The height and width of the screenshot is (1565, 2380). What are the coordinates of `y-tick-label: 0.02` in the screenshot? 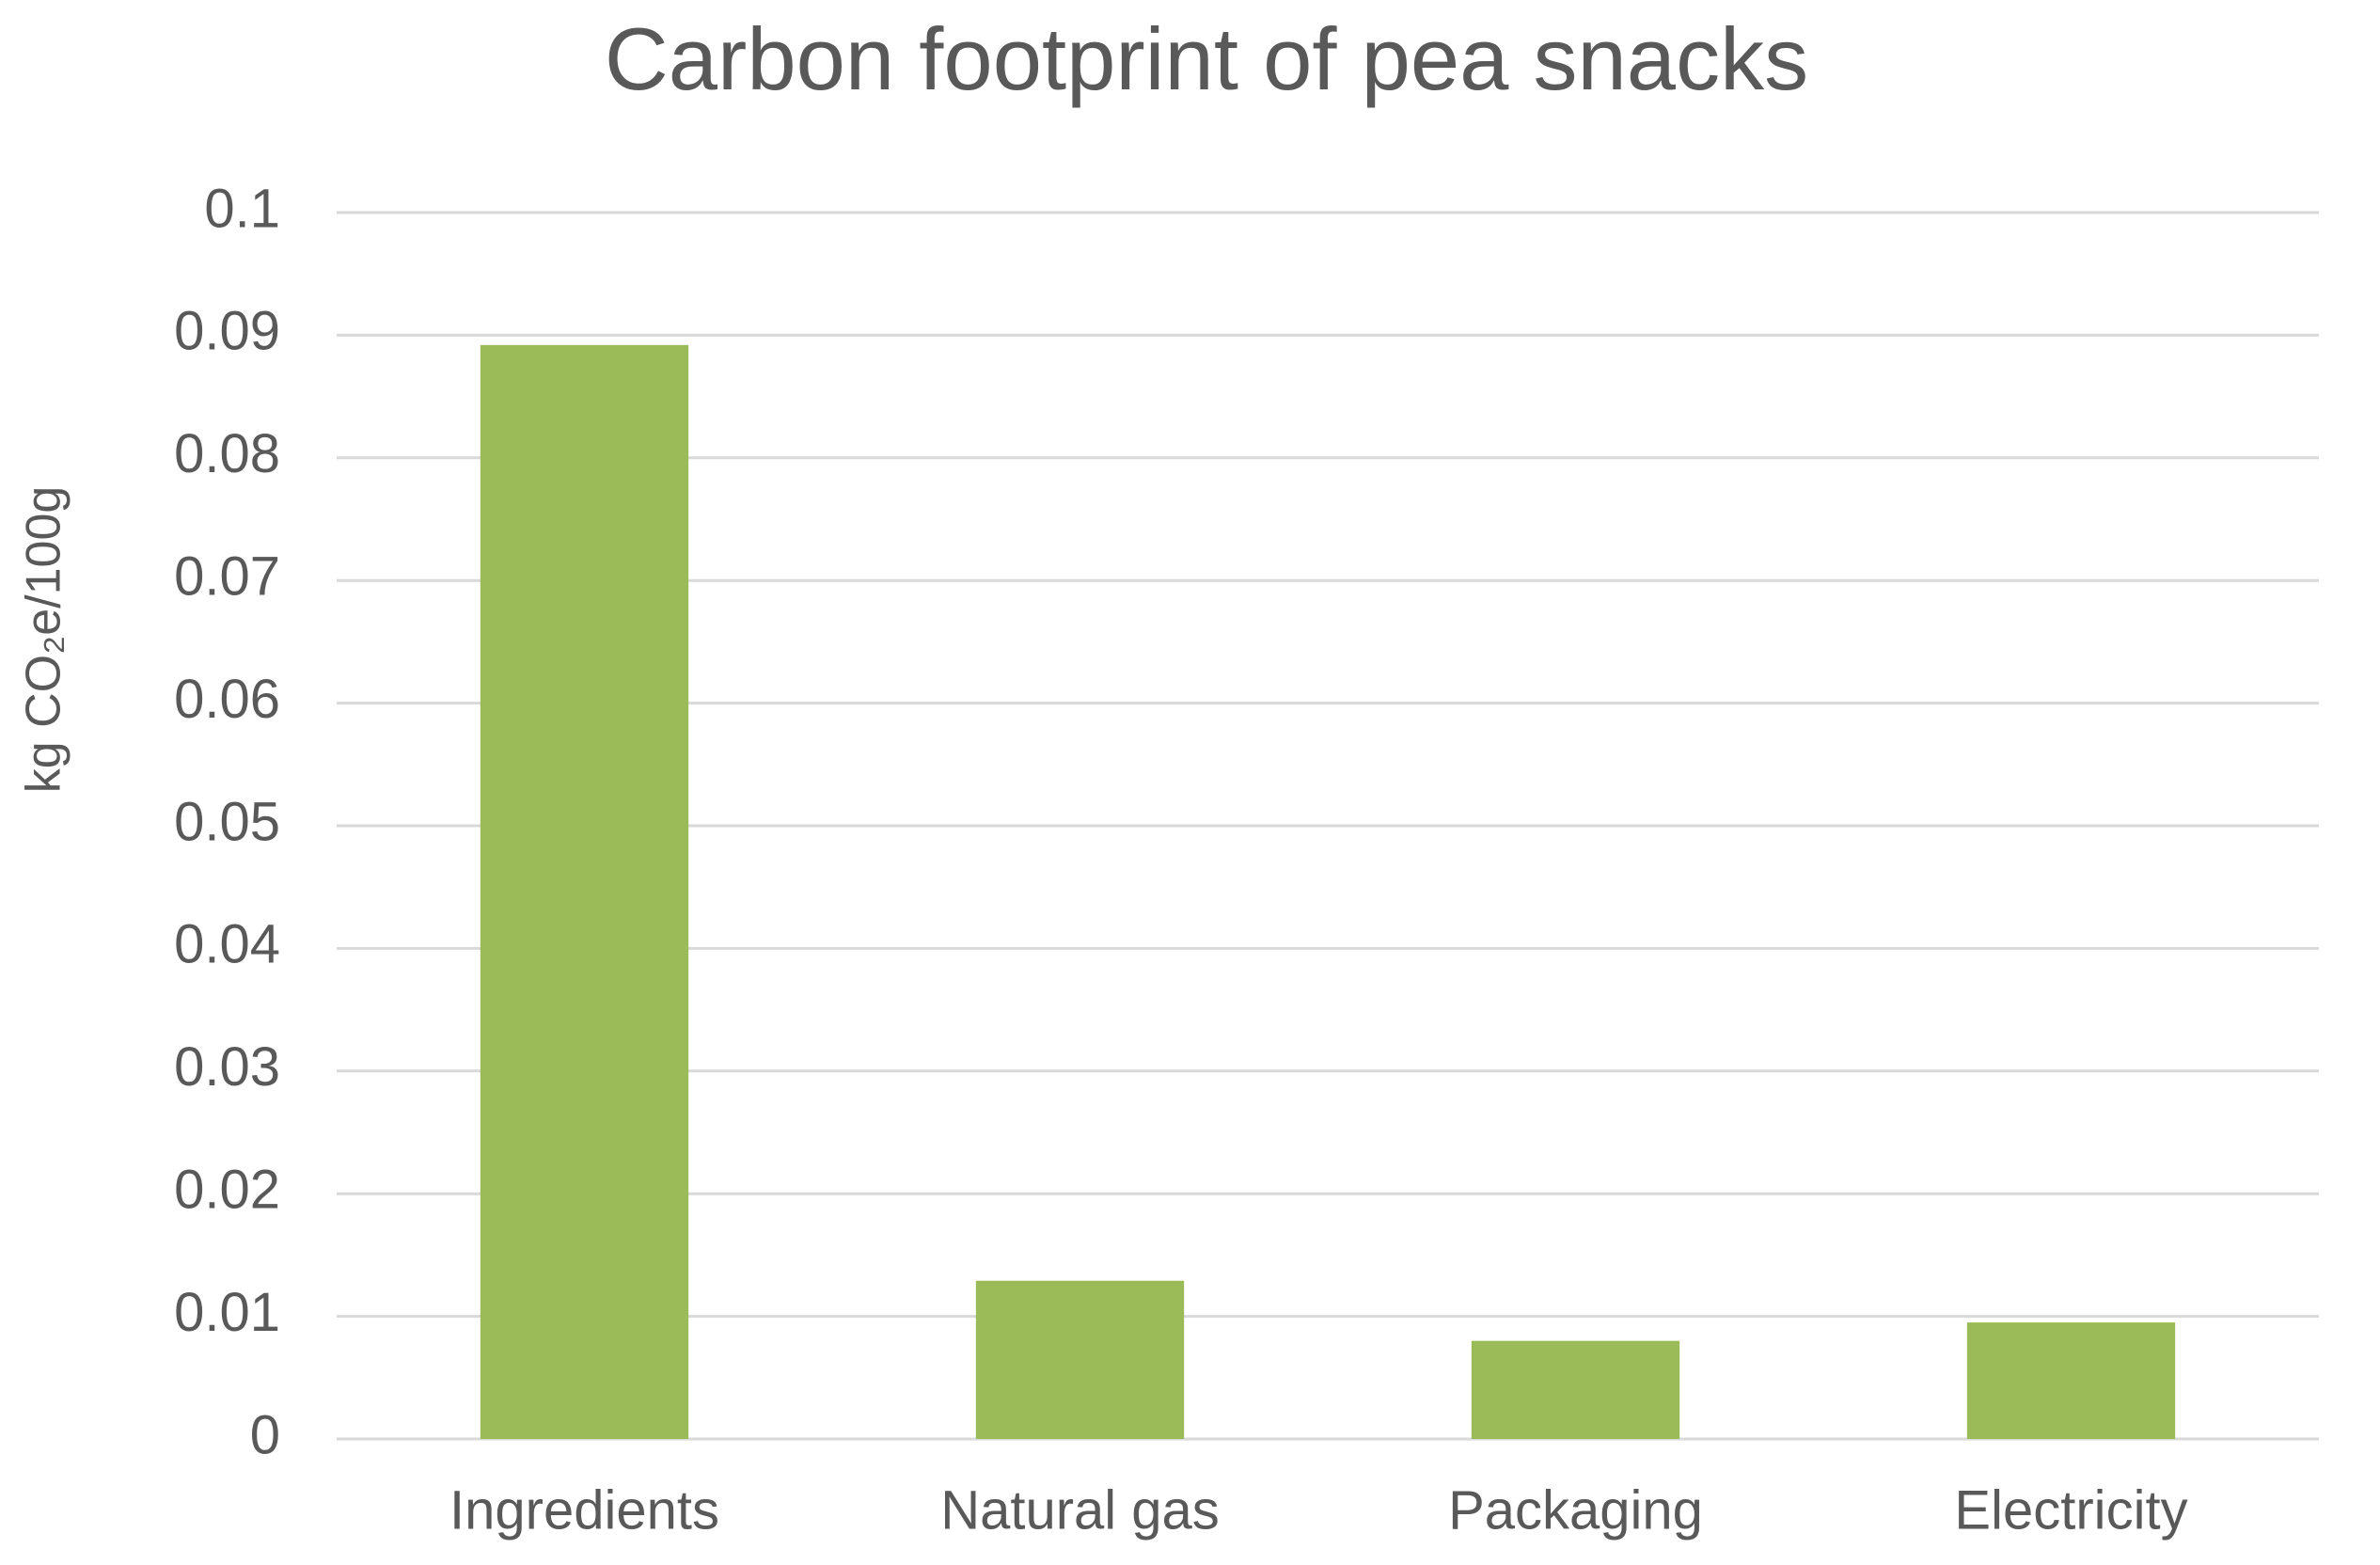 It's located at (227, 1190).